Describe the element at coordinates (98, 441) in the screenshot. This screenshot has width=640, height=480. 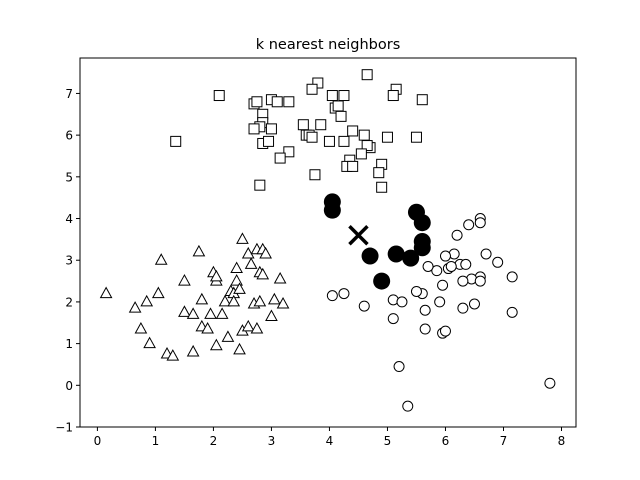
I see `x-tick-label: 0` at that location.